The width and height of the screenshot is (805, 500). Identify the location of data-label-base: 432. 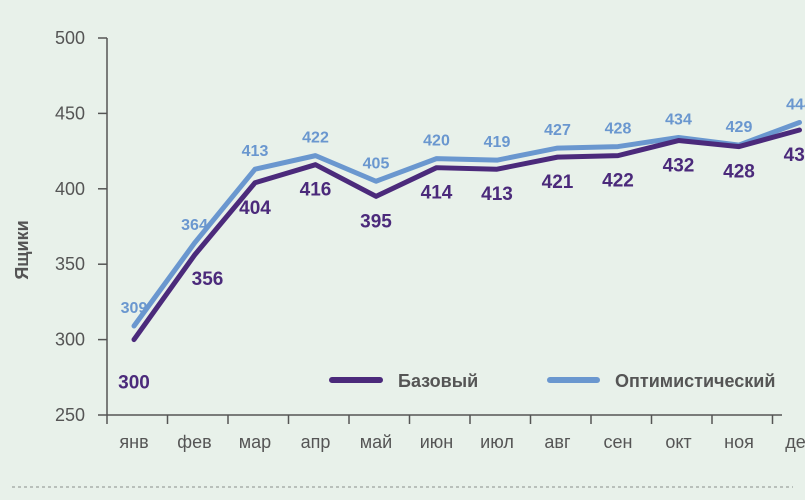
(679, 166).